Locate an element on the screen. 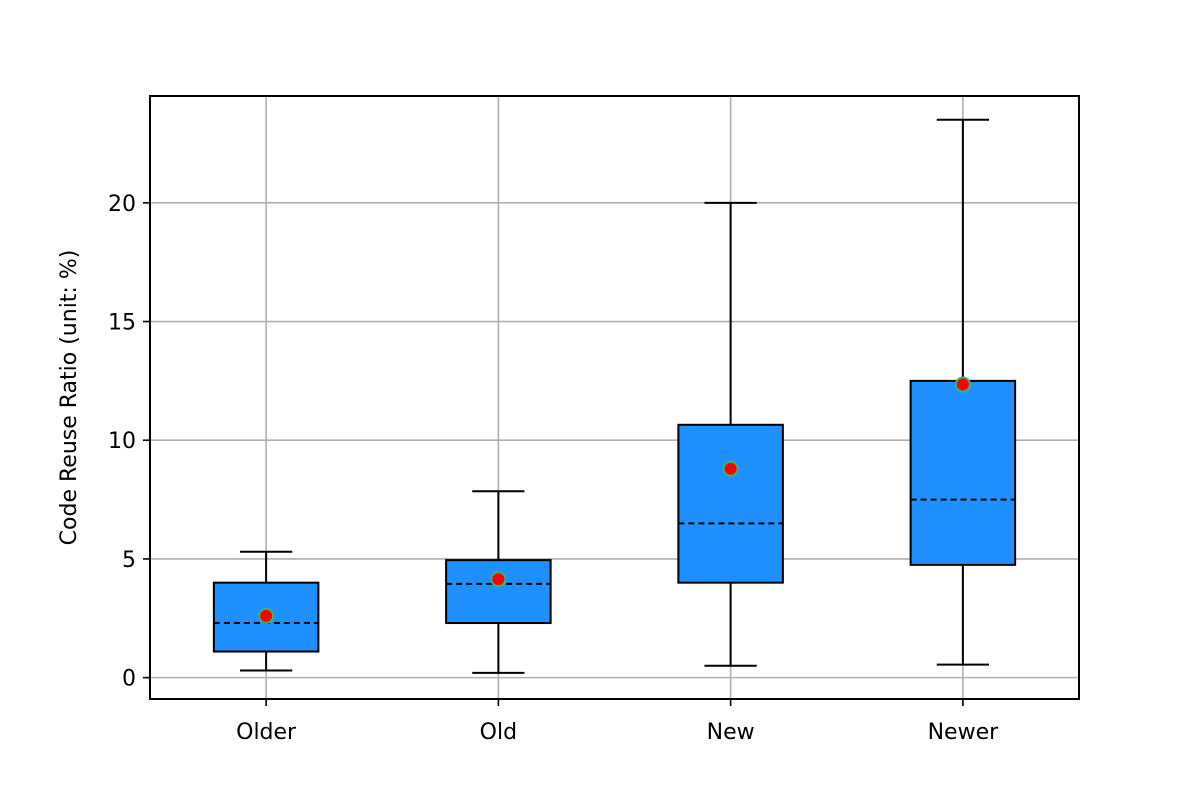 The image size is (1200, 800). x-tick-label: Old is located at coordinates (498, 732).